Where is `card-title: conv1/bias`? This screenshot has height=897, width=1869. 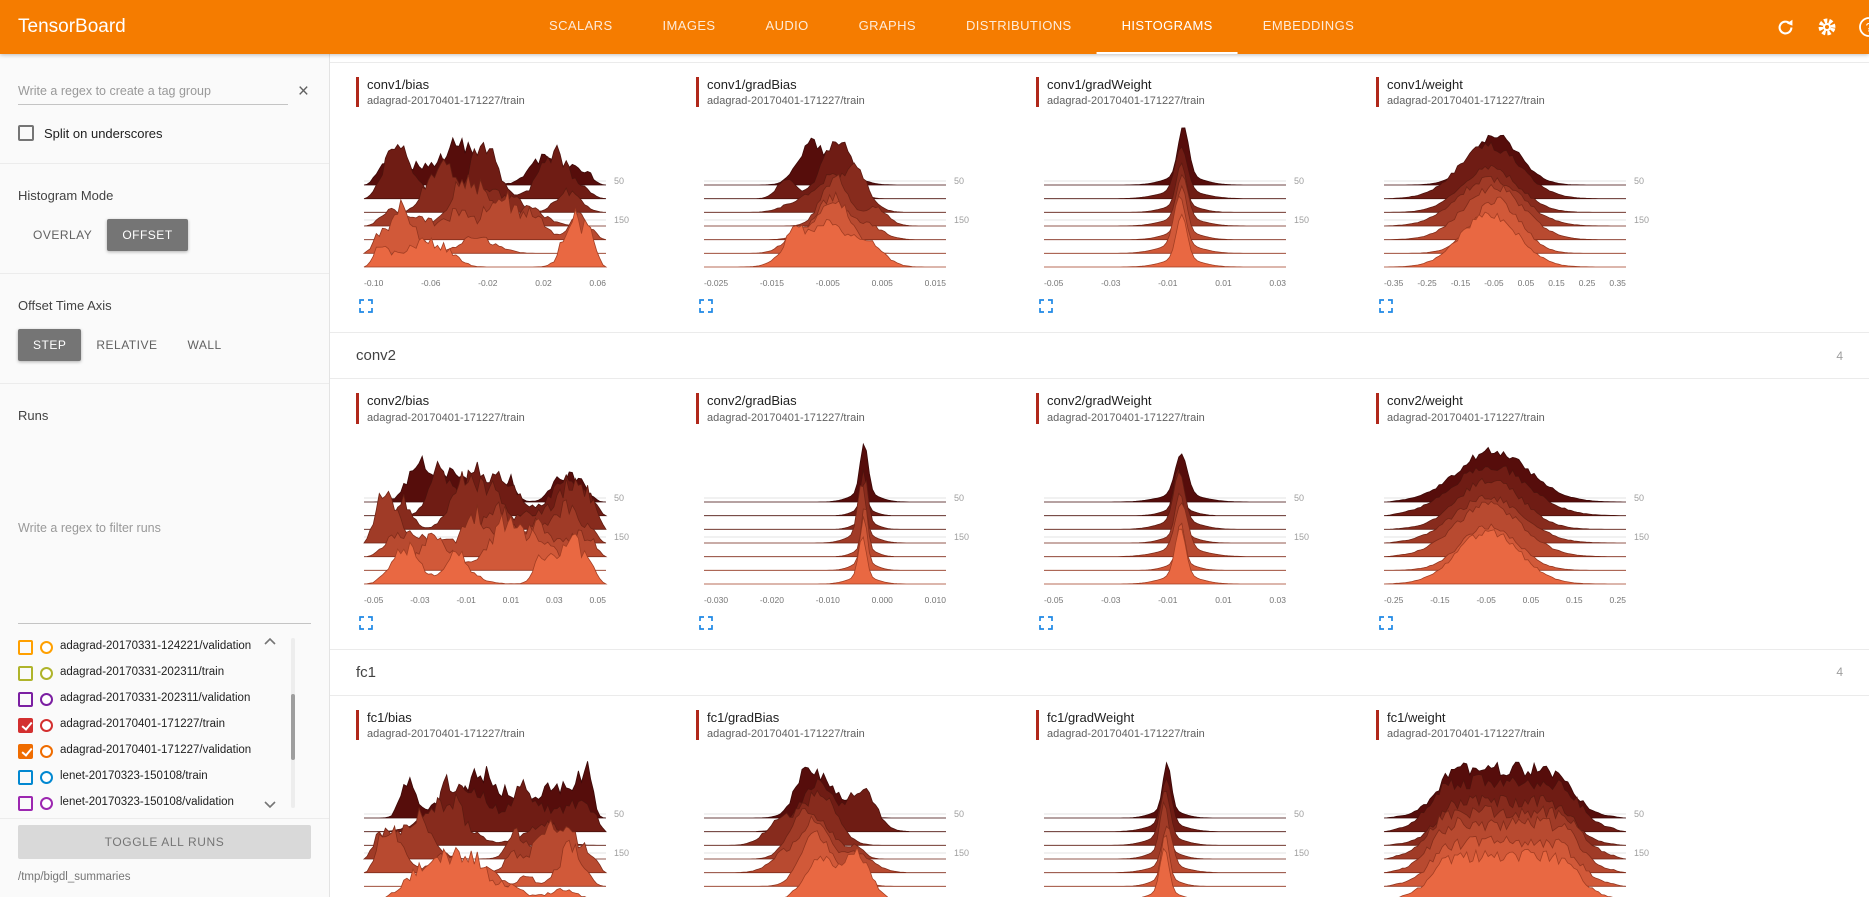 card-title: conv1/bias is located at coordinates (398, 84).